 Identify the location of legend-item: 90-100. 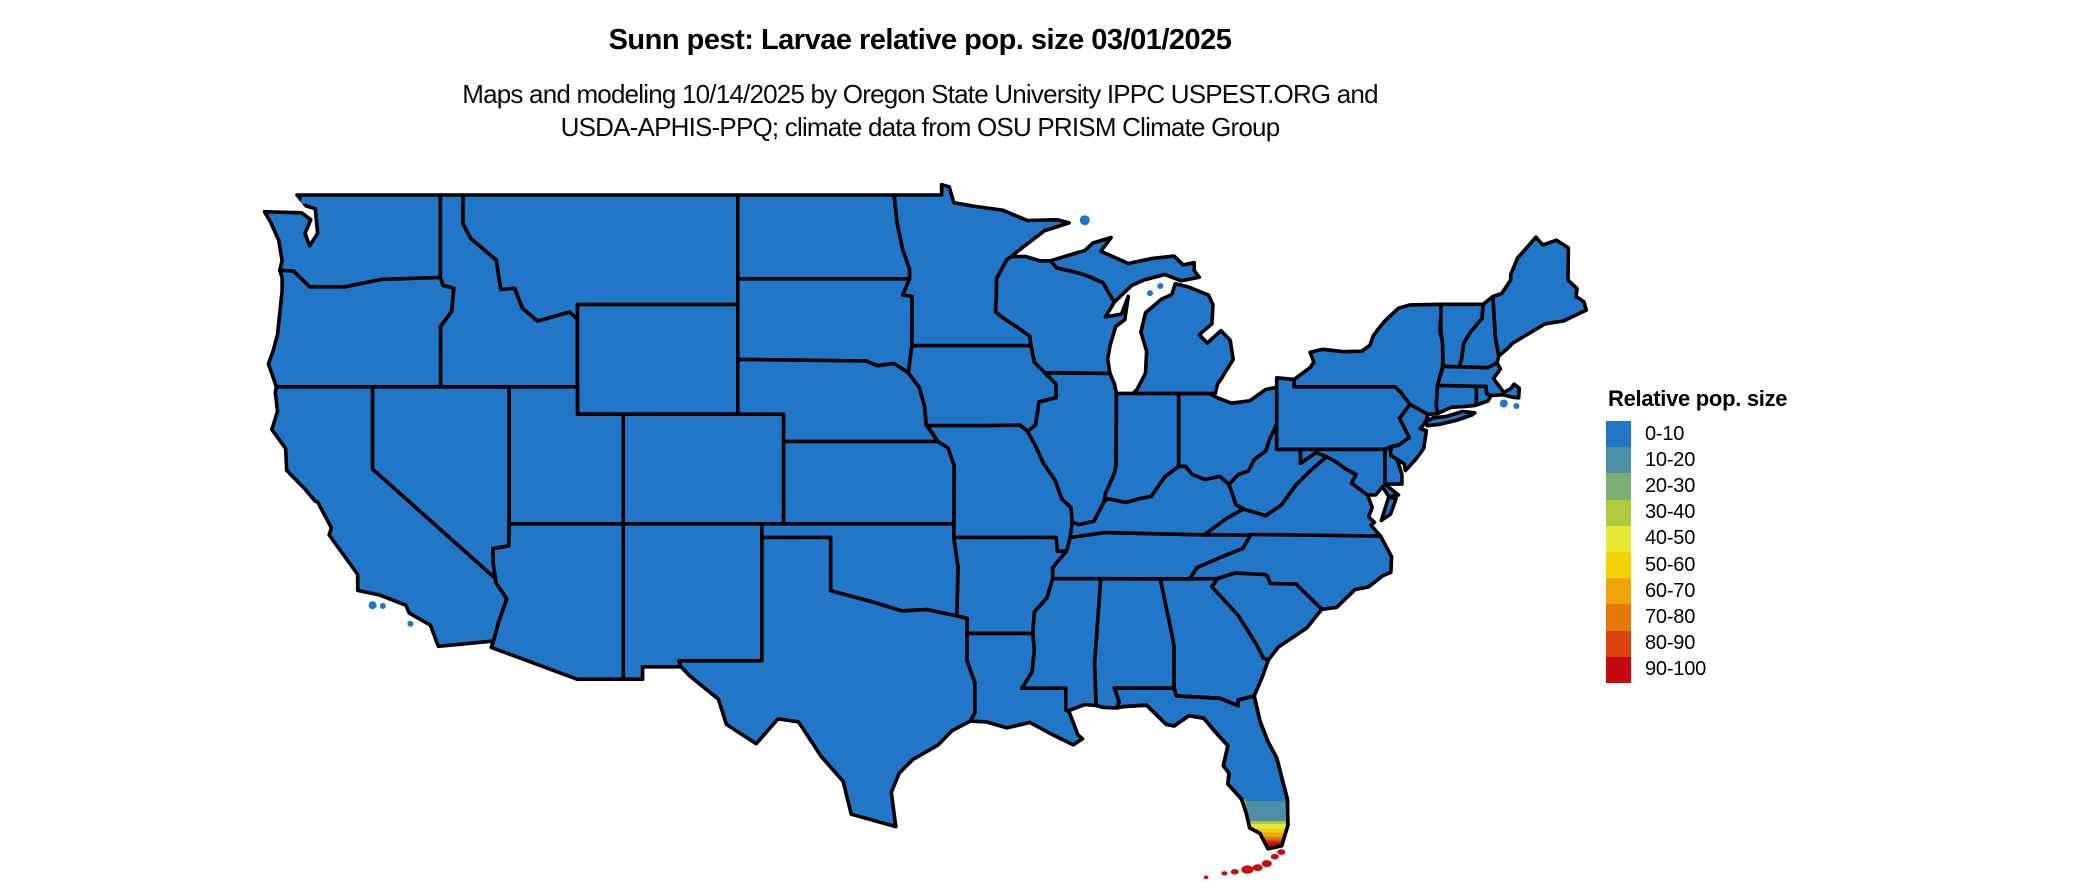
(1766, 669).